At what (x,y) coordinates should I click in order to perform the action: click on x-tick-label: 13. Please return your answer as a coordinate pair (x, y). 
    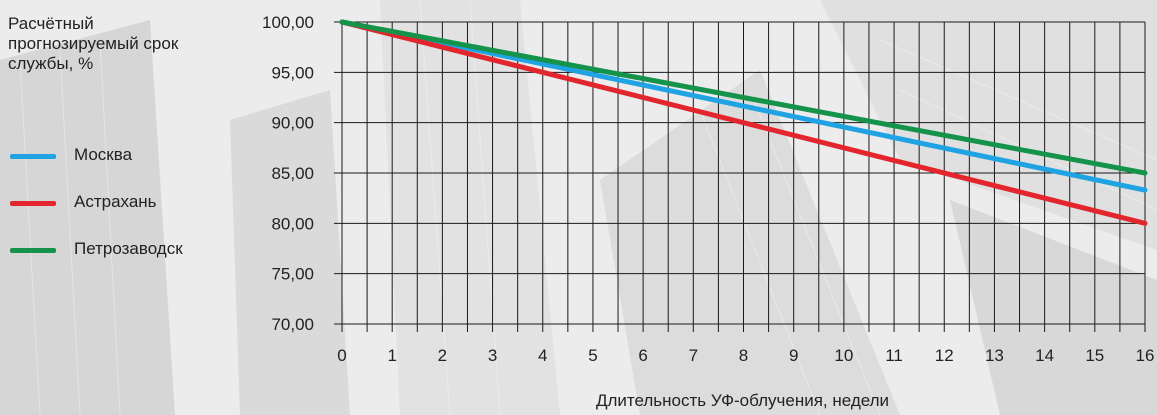
    Looking at the image, I should click on (994, 355).